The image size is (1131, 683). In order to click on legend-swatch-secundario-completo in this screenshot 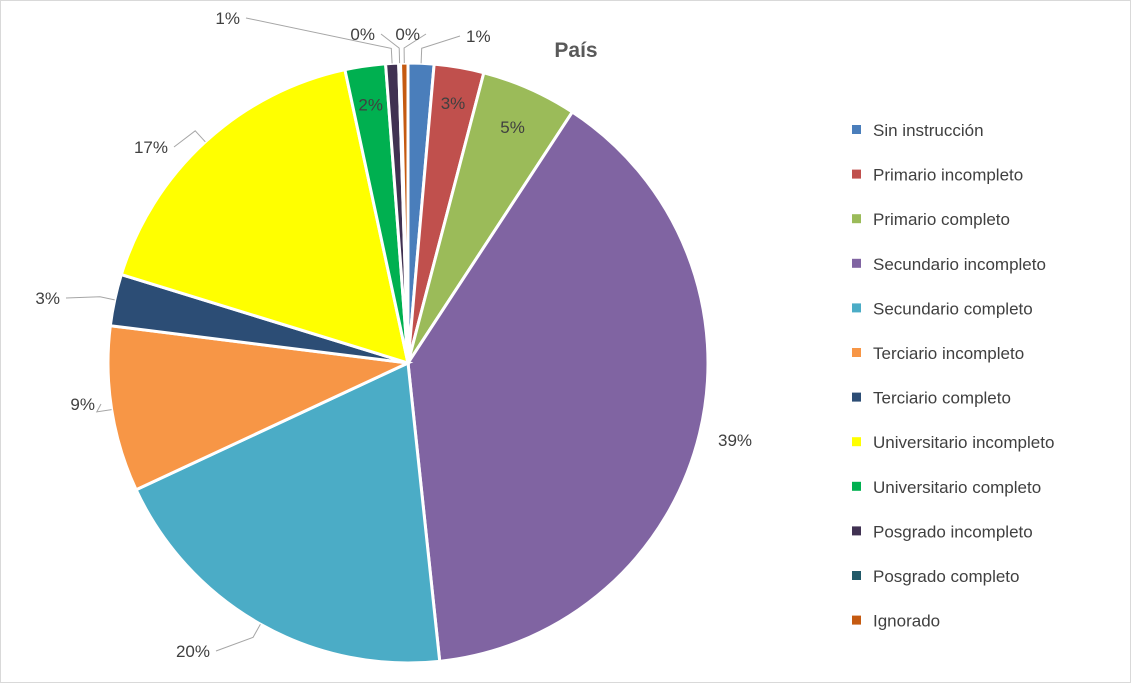, I will do `click(856, 308)`.